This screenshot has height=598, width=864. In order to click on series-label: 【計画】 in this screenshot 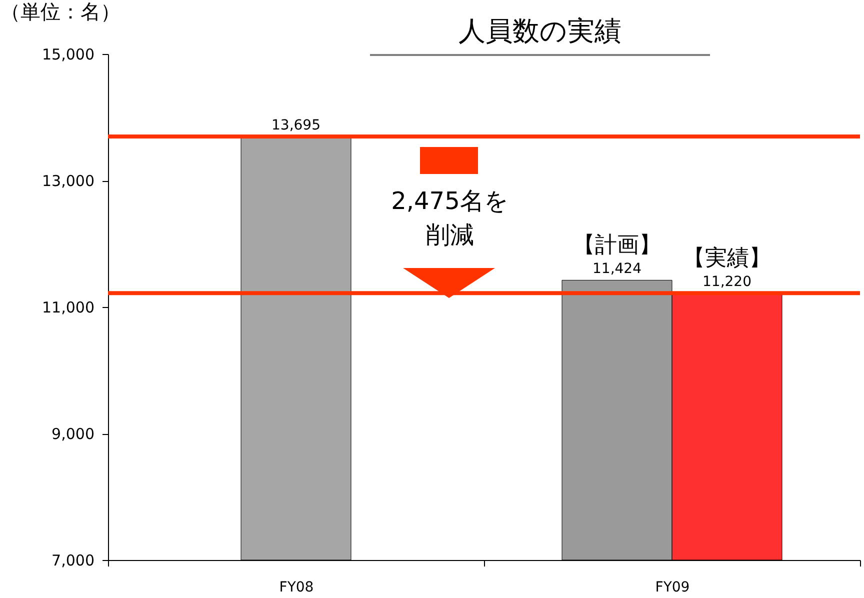, I will do `click(617, 245)`.